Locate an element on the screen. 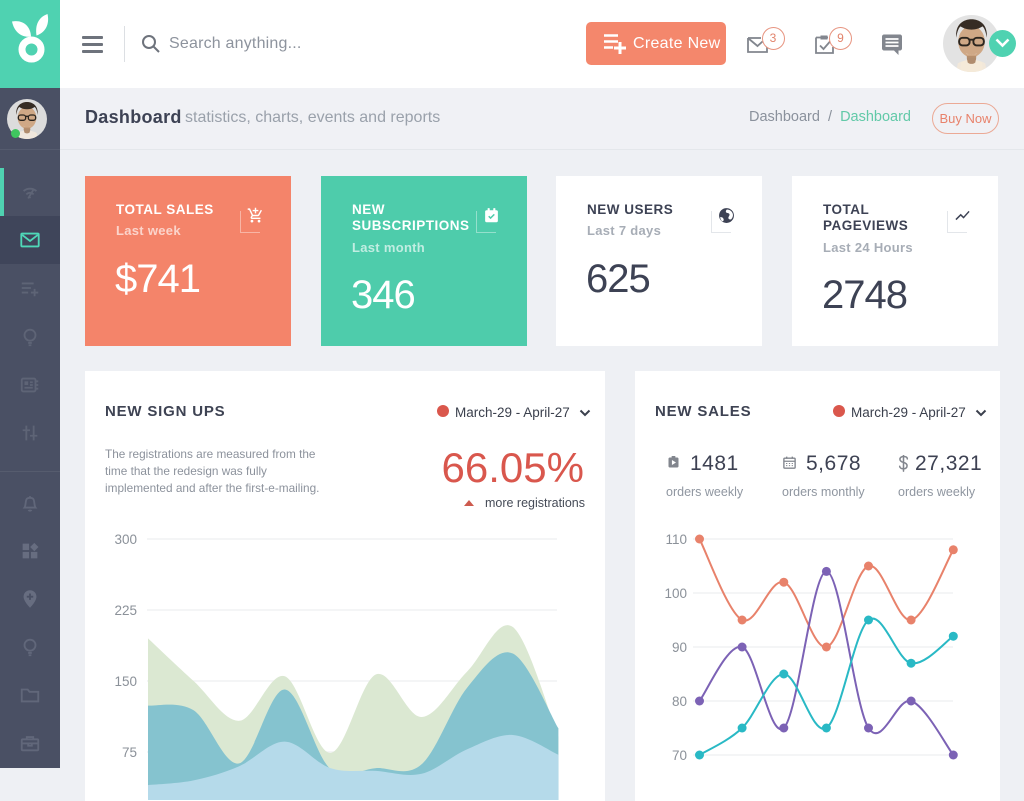 The width and height of the screenshot is (1024, 801). svg-text: 75 is located at coordinates (129, 752).